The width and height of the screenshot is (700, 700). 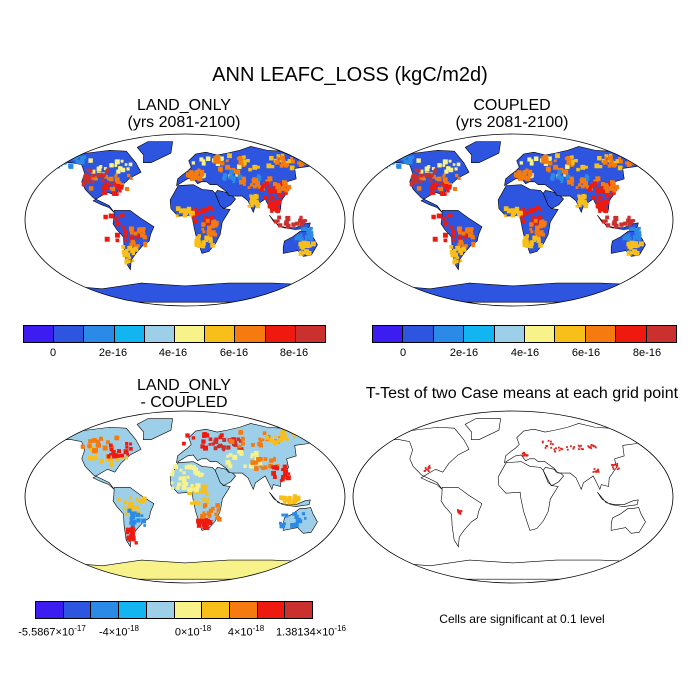 What do you see at coordinates (305, 632) in the screenshot?
I see `tick-base: 1.38134×10` at bounding box center [305, 632].